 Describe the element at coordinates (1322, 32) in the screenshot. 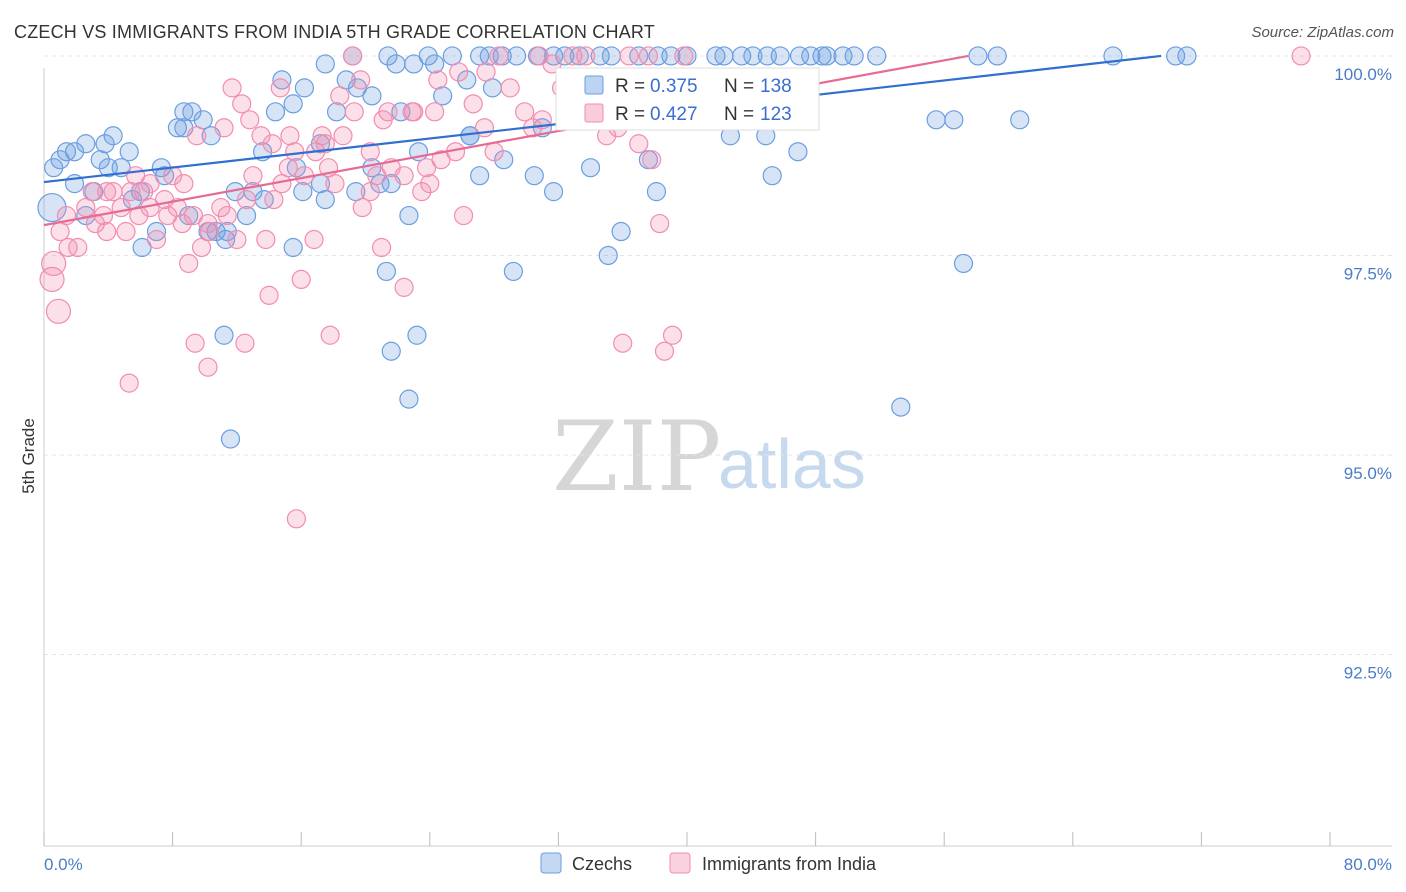

I see `source-label: Source: ZipAtlas.com` at that location.